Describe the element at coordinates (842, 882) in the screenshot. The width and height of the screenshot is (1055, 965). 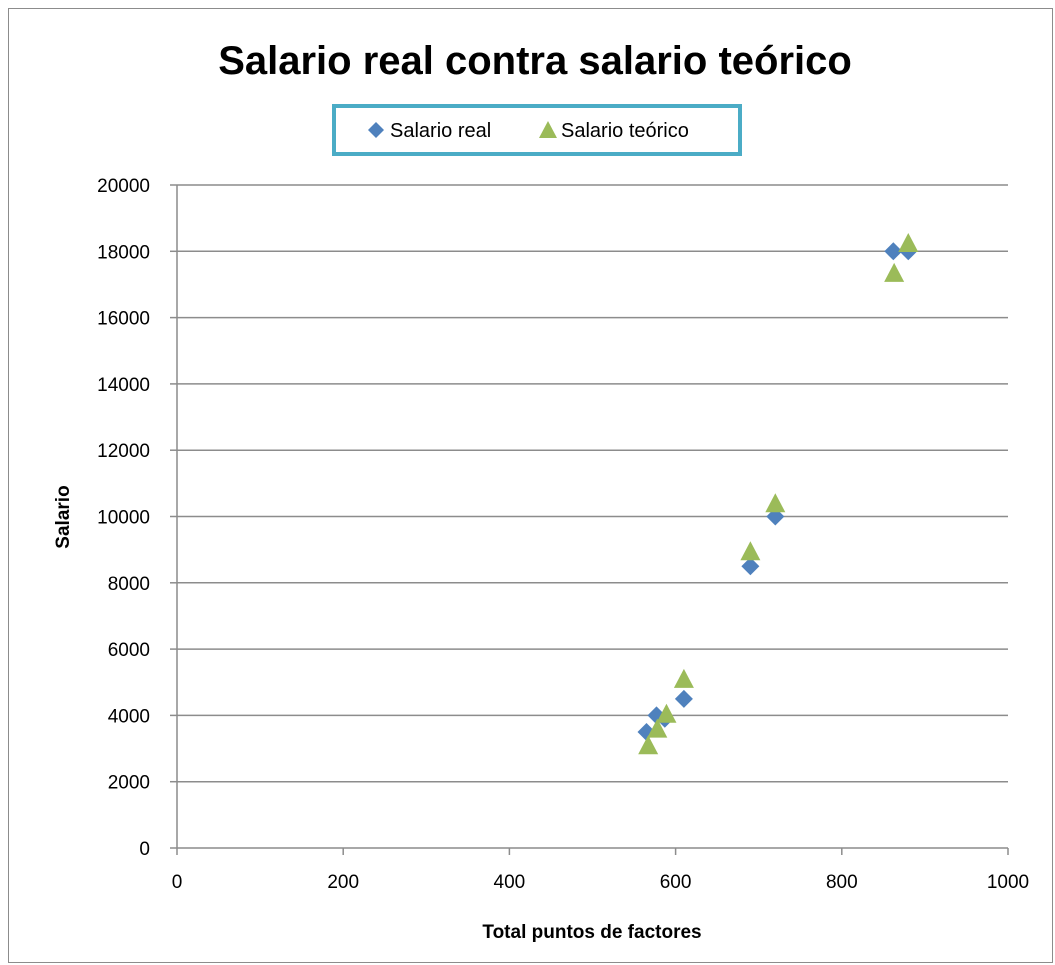
I see `x-tick-label: 800` at that location.